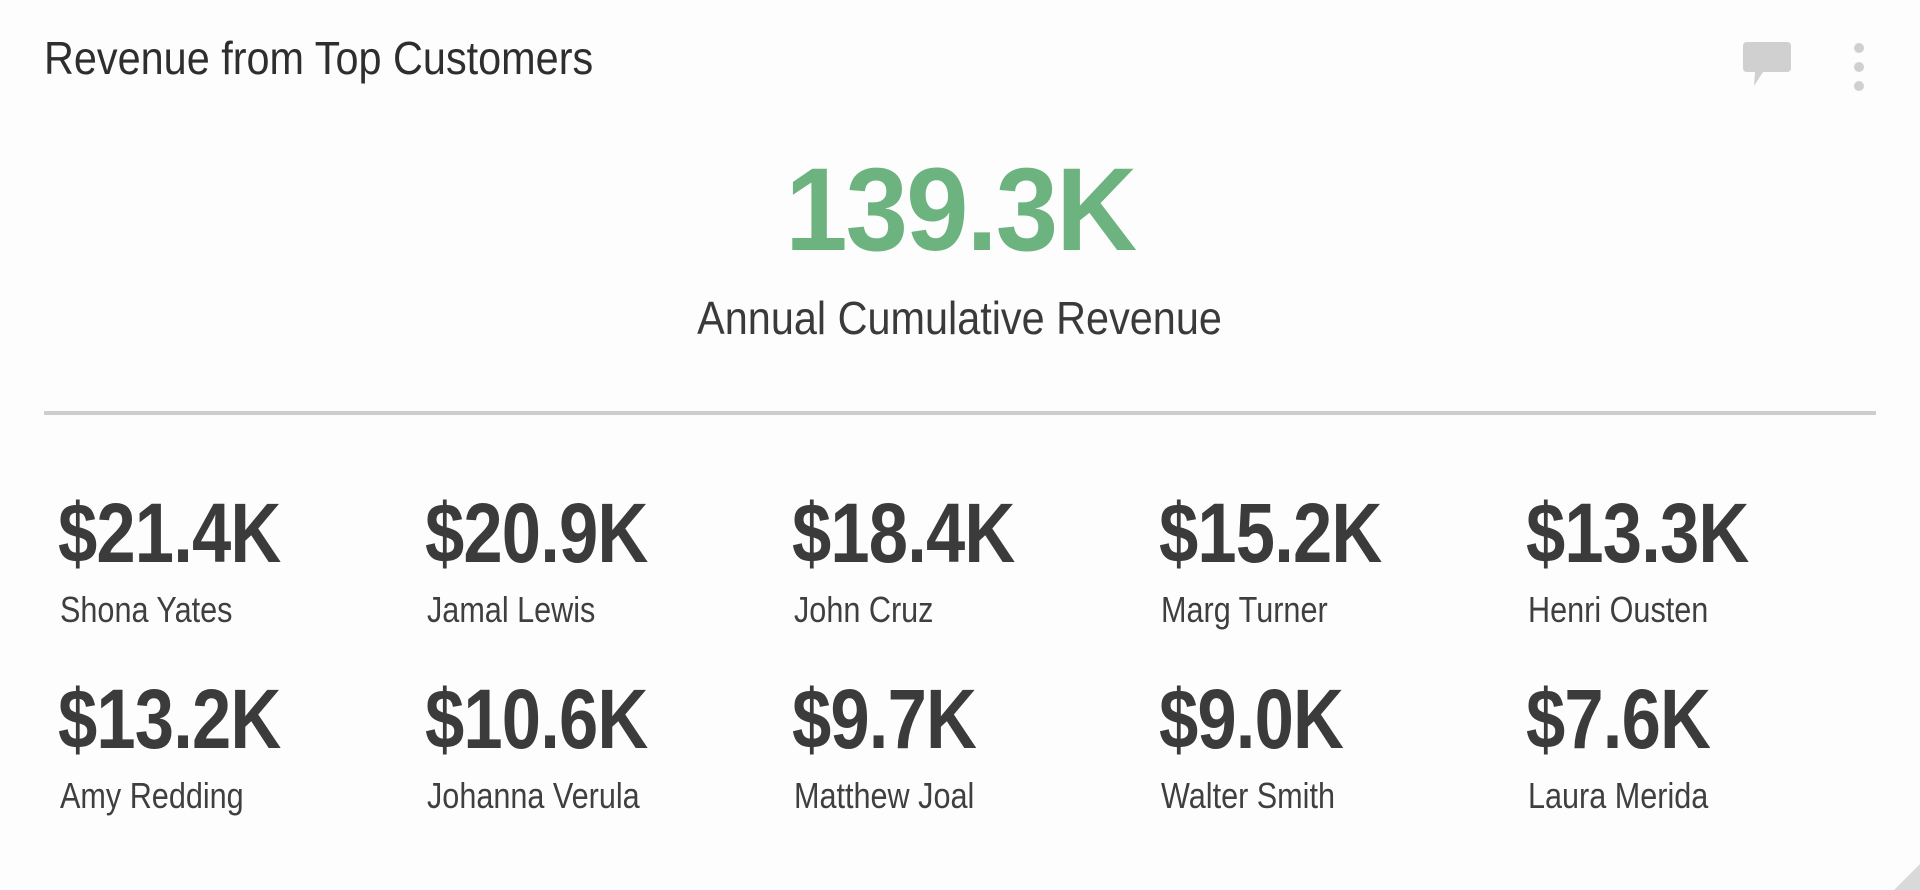 The height and width of the screenshot is (890, 1920). I want to click on customer-item: $13.3K Henri Ousten, so click(1709, 581).